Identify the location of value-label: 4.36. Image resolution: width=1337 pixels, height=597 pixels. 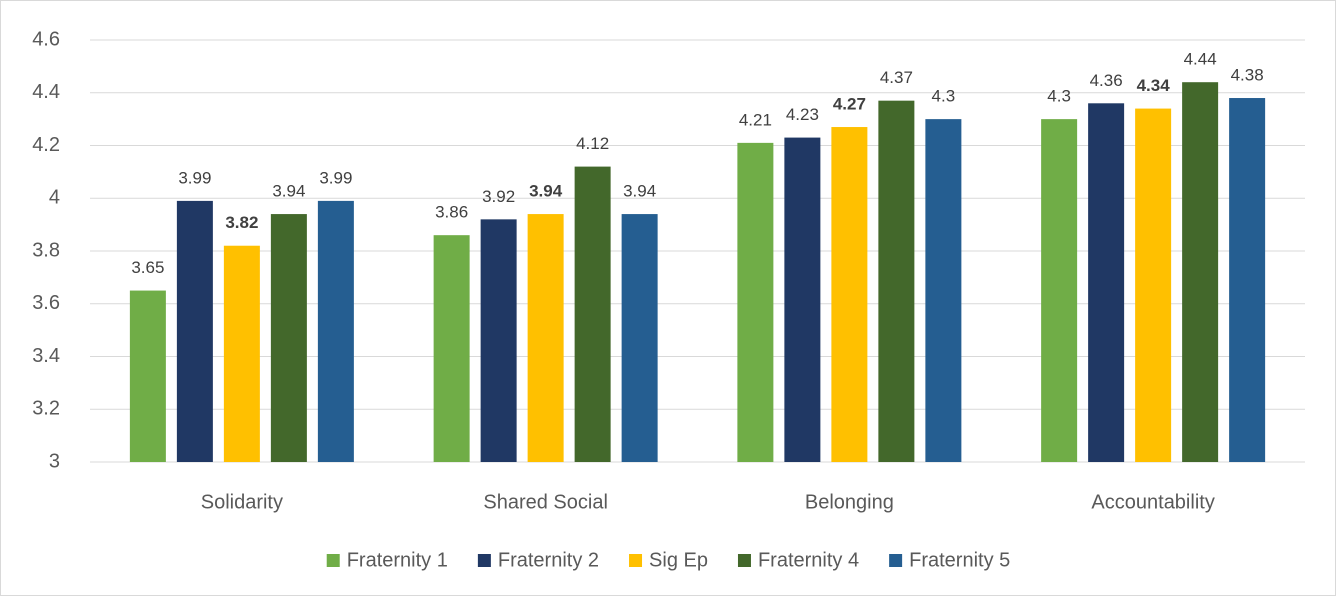
(1106, 80).